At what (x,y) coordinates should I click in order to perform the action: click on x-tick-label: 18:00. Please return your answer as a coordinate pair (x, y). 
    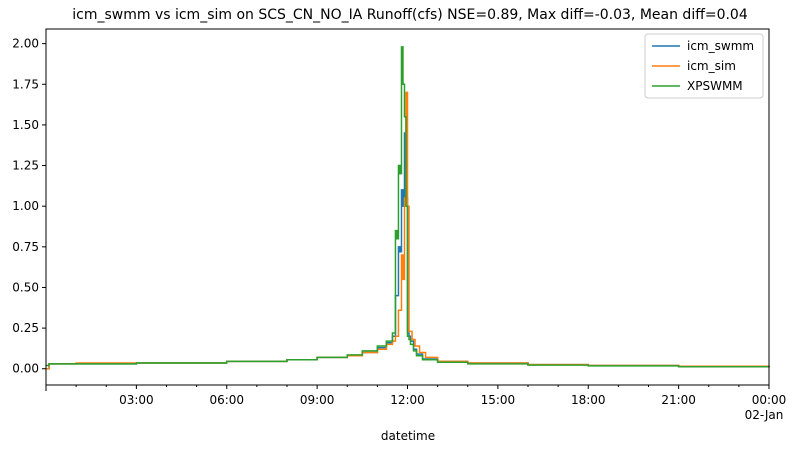
    Looking at the image, I should click on (588, 400).